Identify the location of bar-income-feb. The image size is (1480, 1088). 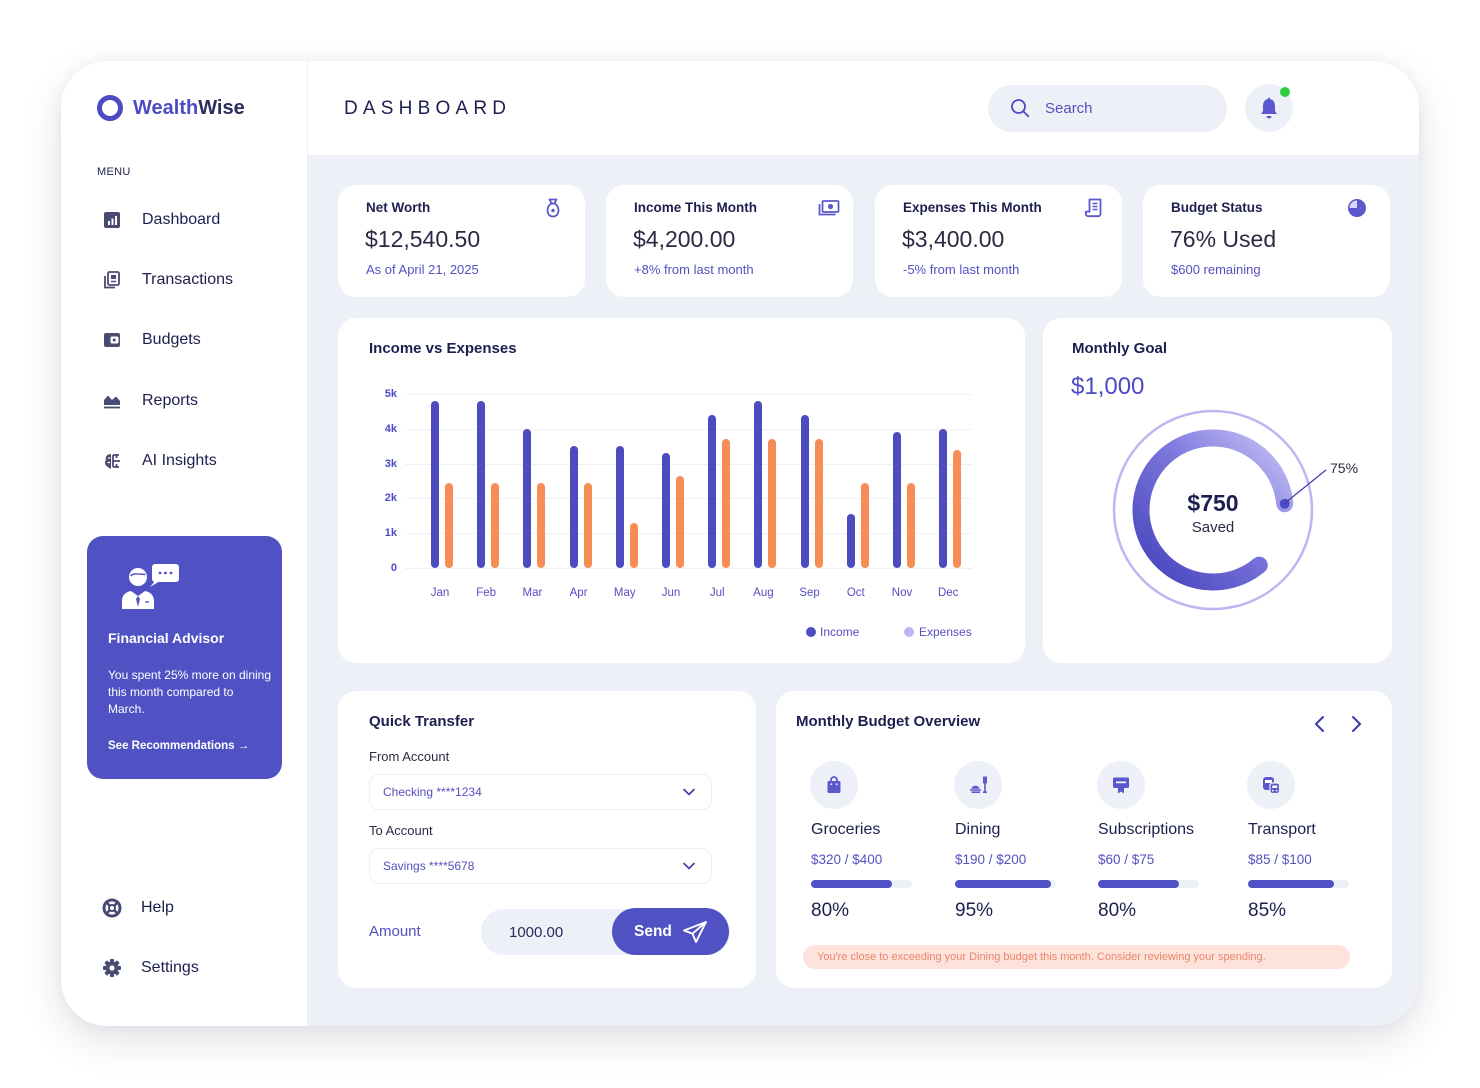
(481, 484).